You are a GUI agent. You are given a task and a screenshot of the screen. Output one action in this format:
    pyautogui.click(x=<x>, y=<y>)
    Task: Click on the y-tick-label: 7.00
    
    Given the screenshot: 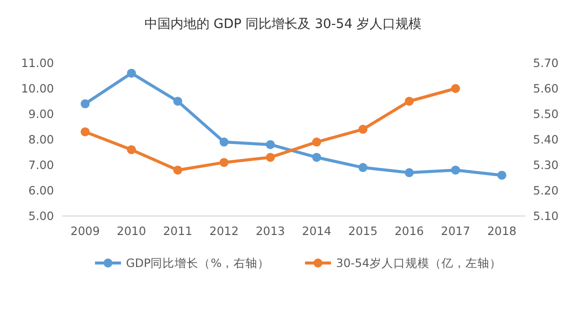 What is the action you would take?
    pyautogui.click(x=41, y=165)
    